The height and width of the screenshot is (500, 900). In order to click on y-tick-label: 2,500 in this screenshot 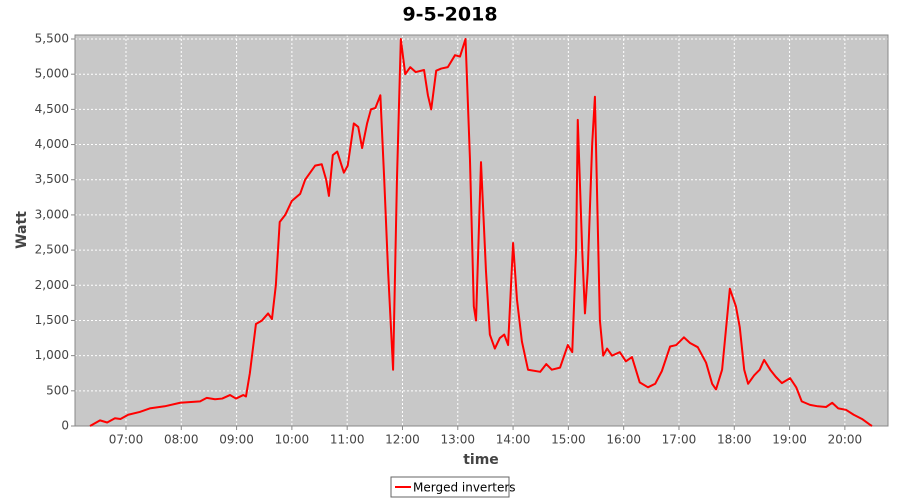, I will do `click(52, 250)`.